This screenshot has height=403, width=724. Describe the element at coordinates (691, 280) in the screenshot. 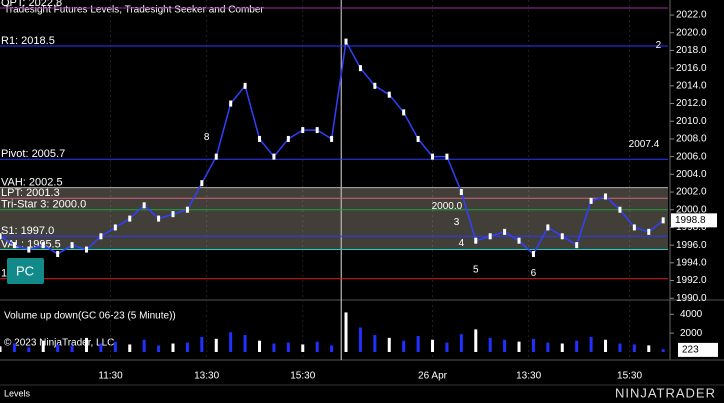

I see `y-tick-label: 1992.0` at that location.